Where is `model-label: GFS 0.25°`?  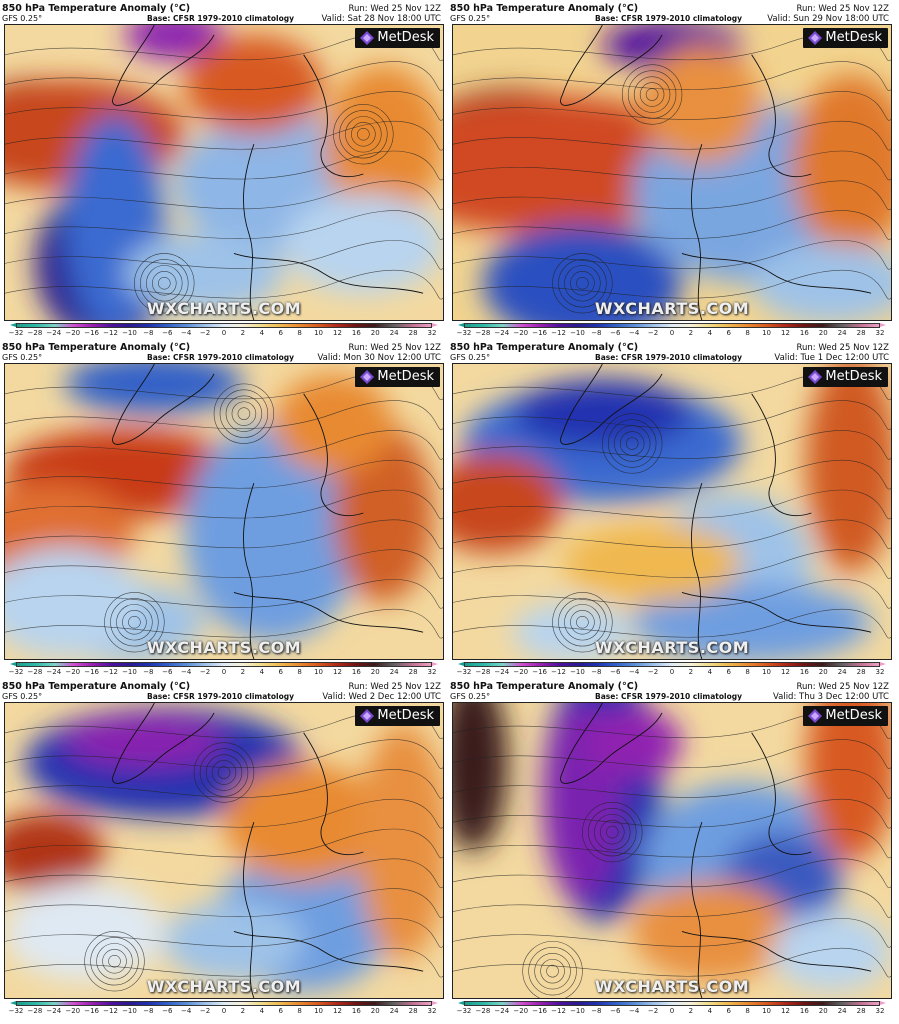 model-label: GFS 0.25° is located at coordinates (470, 357).